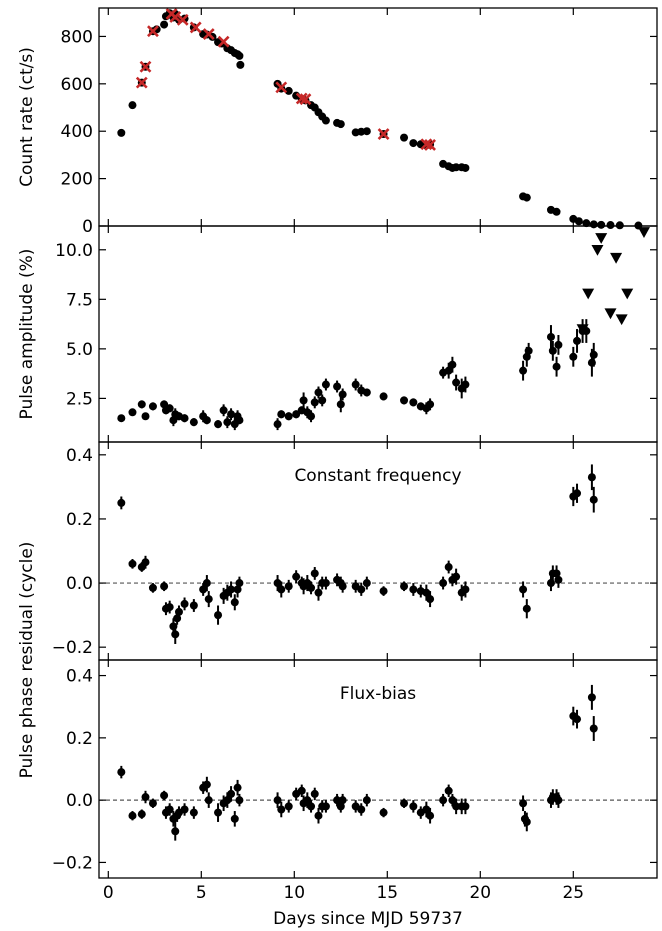 The image size is (662, 931). Describe the element at coordinates (285, 79) in the screenshot. I see `series-cross` at that location.